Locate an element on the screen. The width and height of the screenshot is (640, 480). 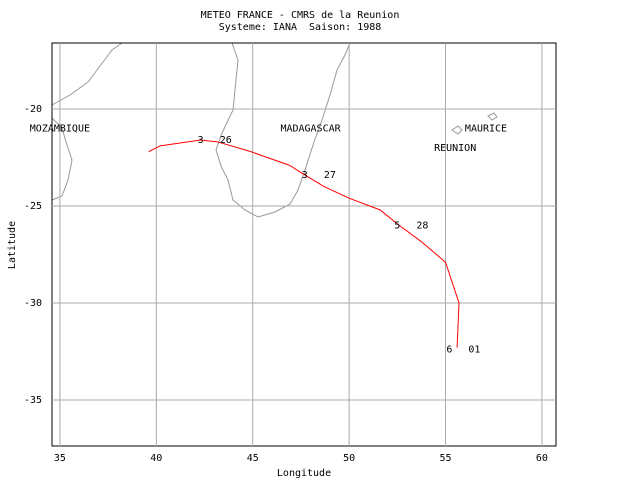
africa-coast is located at coordinates (87, 74).